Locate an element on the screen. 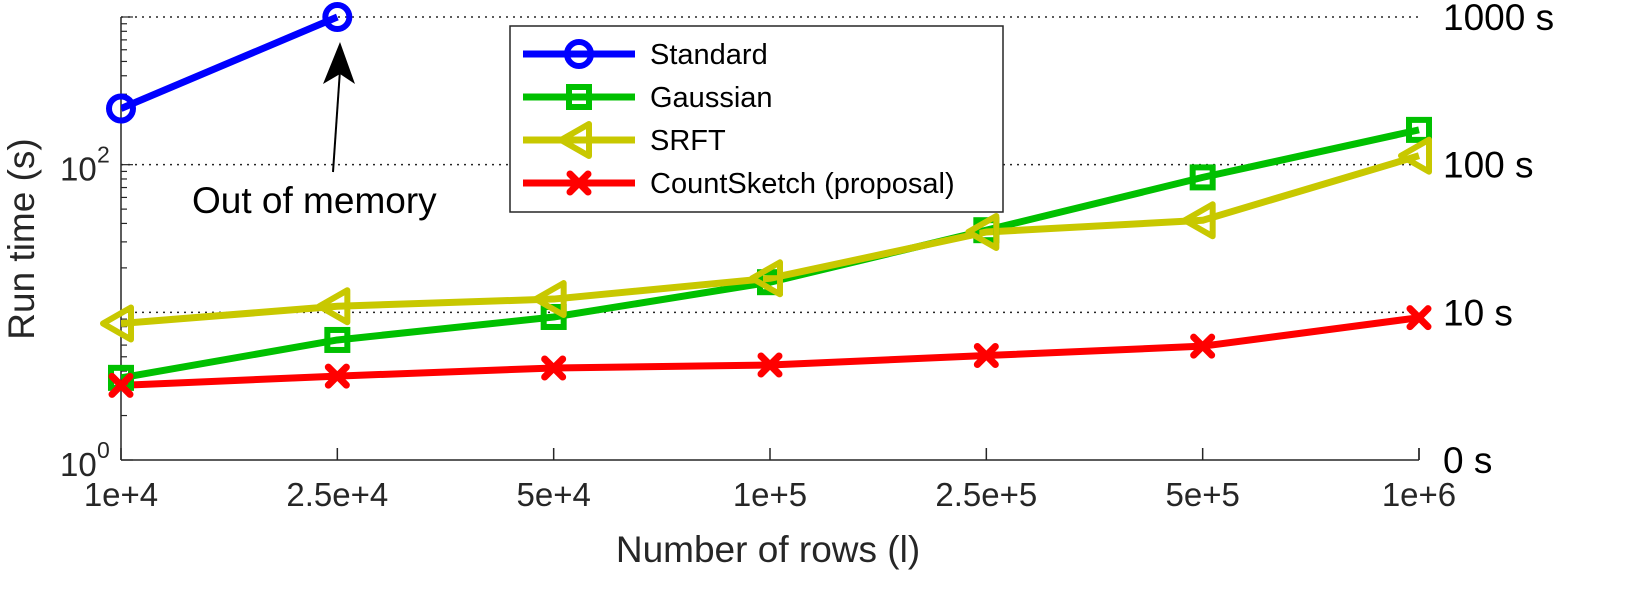 The width and height of the screenshot is (1635, 602). annotation-arrow-shaft is located at coordinates (336, 121).